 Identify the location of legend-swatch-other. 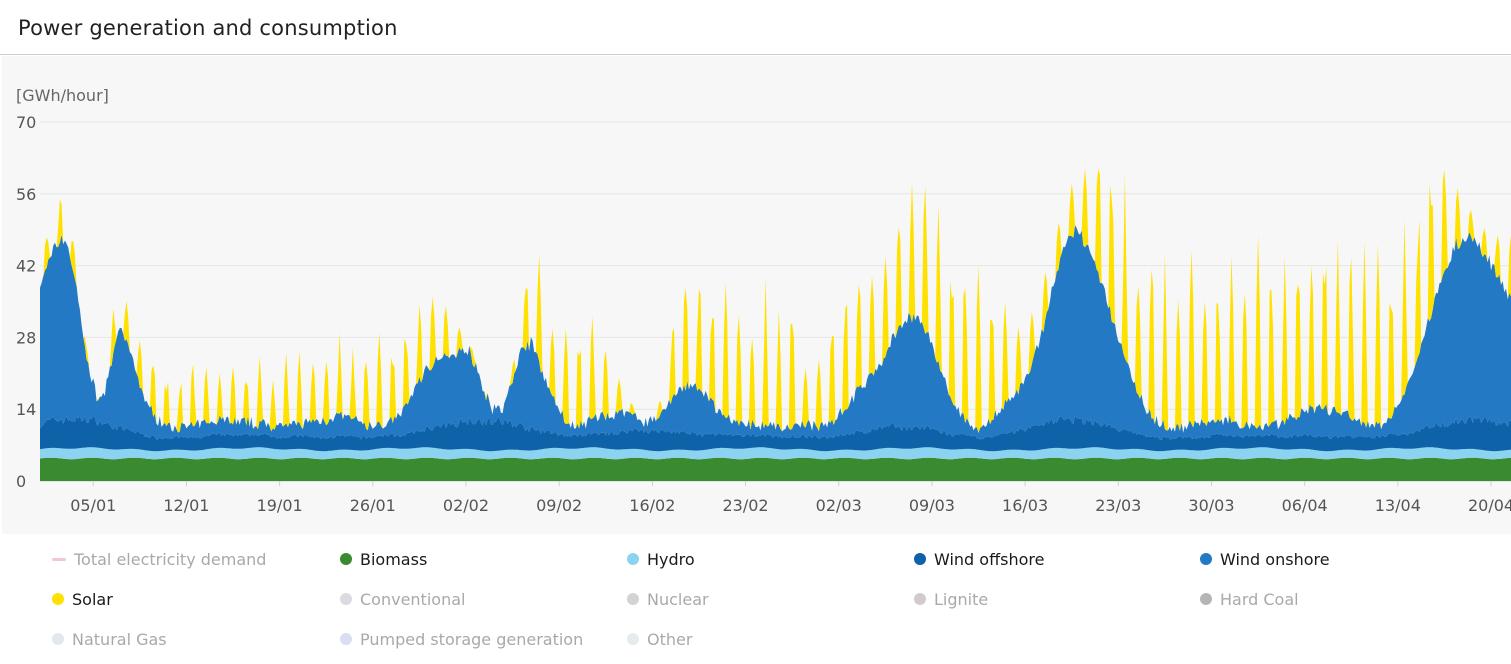
(633, 639).